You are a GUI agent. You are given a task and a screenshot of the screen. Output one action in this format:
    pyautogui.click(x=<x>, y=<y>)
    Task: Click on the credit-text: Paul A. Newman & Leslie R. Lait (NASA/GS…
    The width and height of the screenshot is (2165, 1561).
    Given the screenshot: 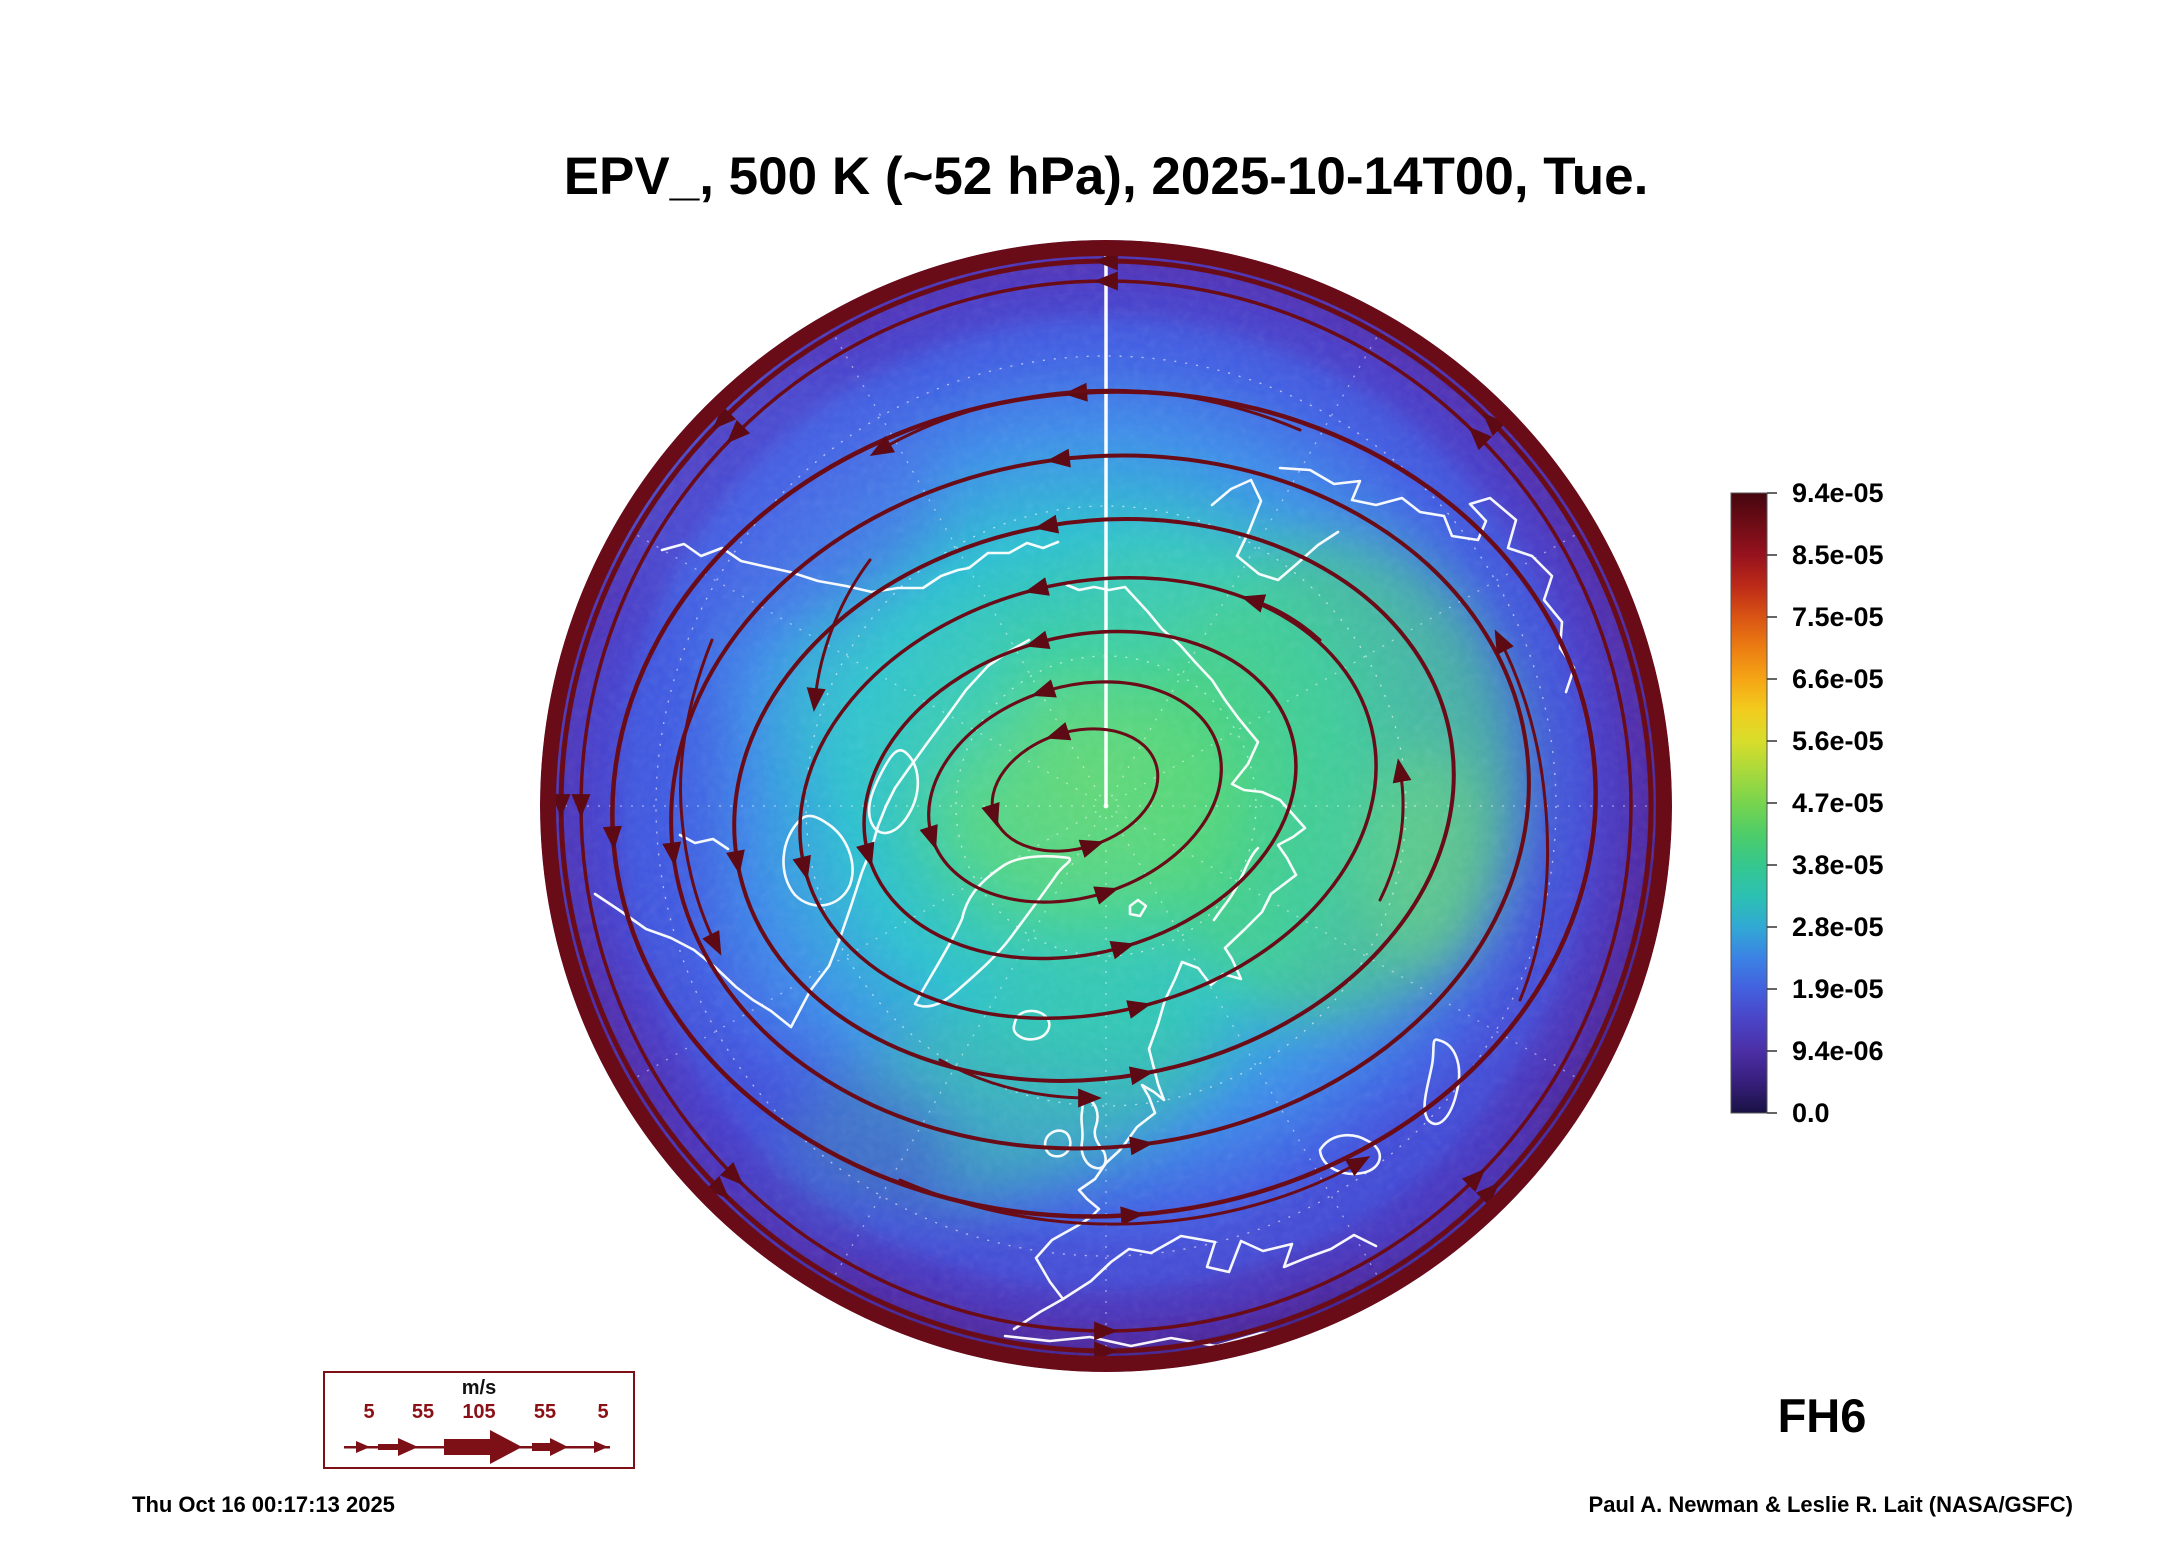 What is the action you would take?
    pyautogui.click(x=1830, y=1504)
    